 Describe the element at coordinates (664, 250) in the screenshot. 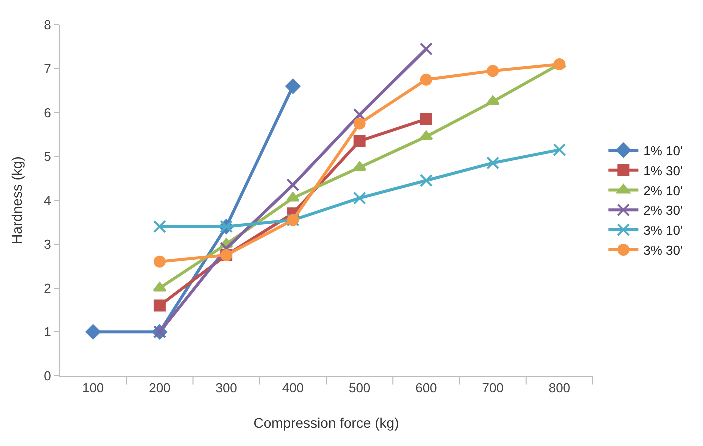

I see `legend-label: 3% 30'` at that location.